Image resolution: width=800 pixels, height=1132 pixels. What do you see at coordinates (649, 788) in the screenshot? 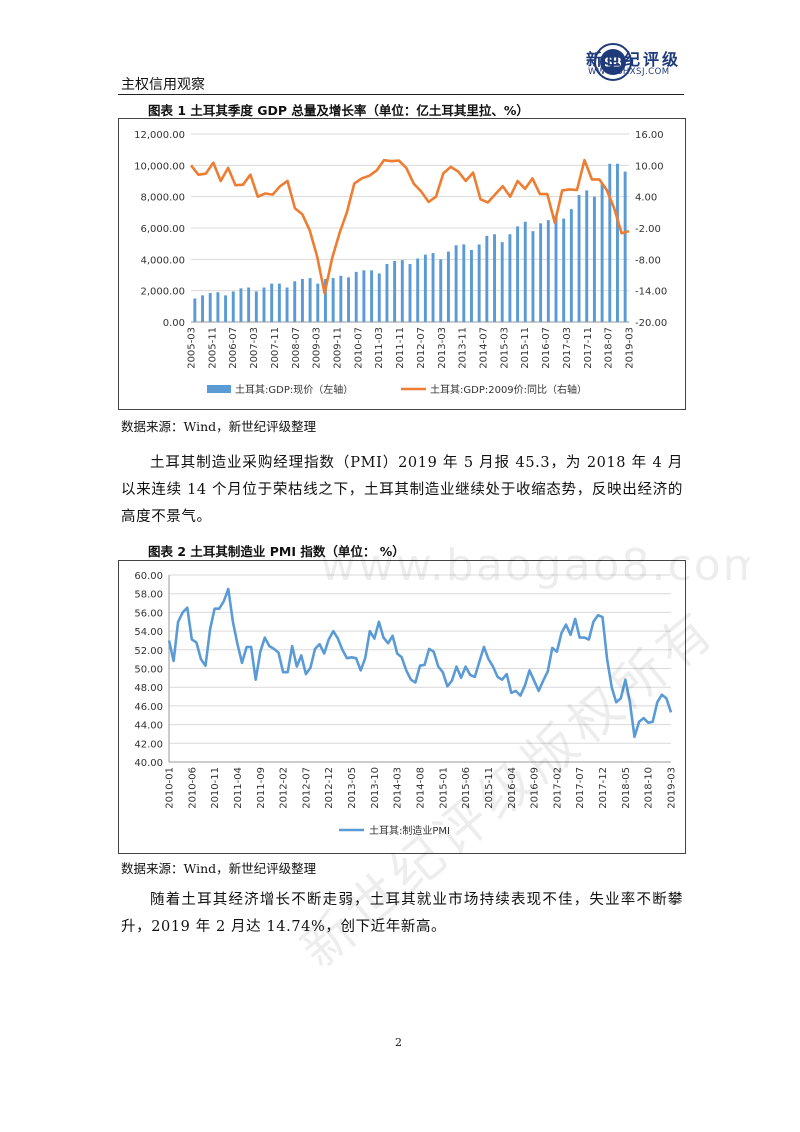
I see `x-axis-tick-label: 2018-10` at bounding box center [649, 788].